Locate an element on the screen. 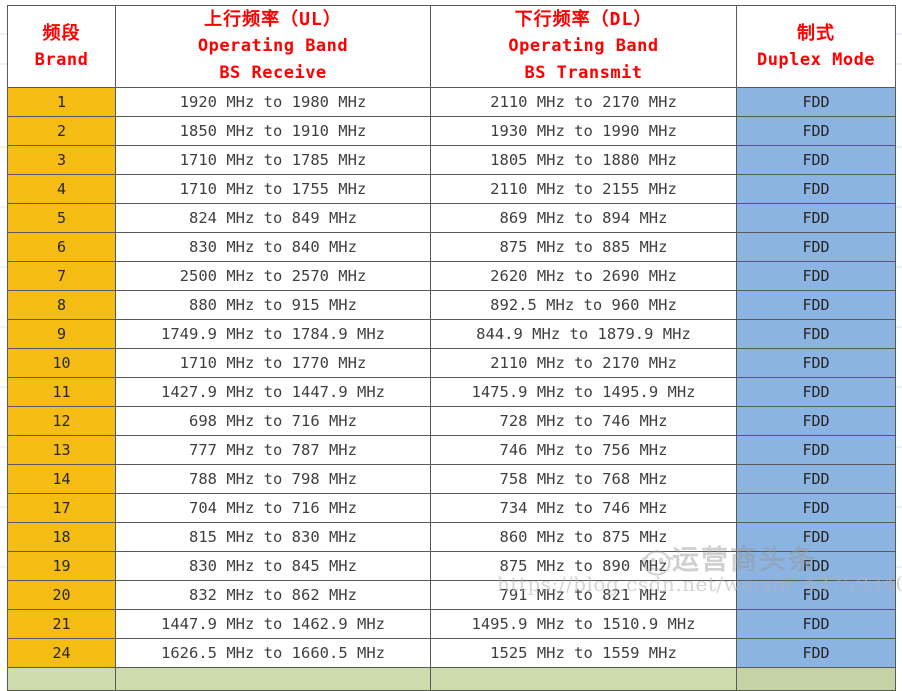 The image size is (902, 691). cell-band: 5 is located at coordinates (61, 218).